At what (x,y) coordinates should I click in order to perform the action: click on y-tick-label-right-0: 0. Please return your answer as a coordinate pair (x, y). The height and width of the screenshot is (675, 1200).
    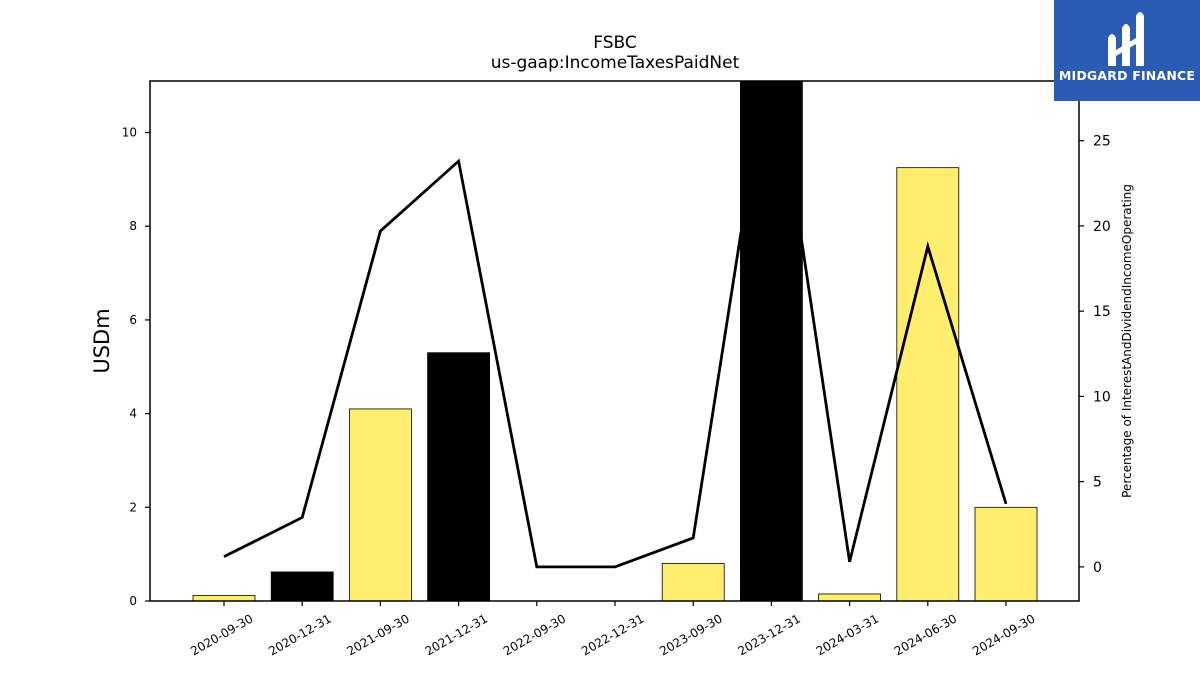
    Looking at the image, I should click on (1097, 568).